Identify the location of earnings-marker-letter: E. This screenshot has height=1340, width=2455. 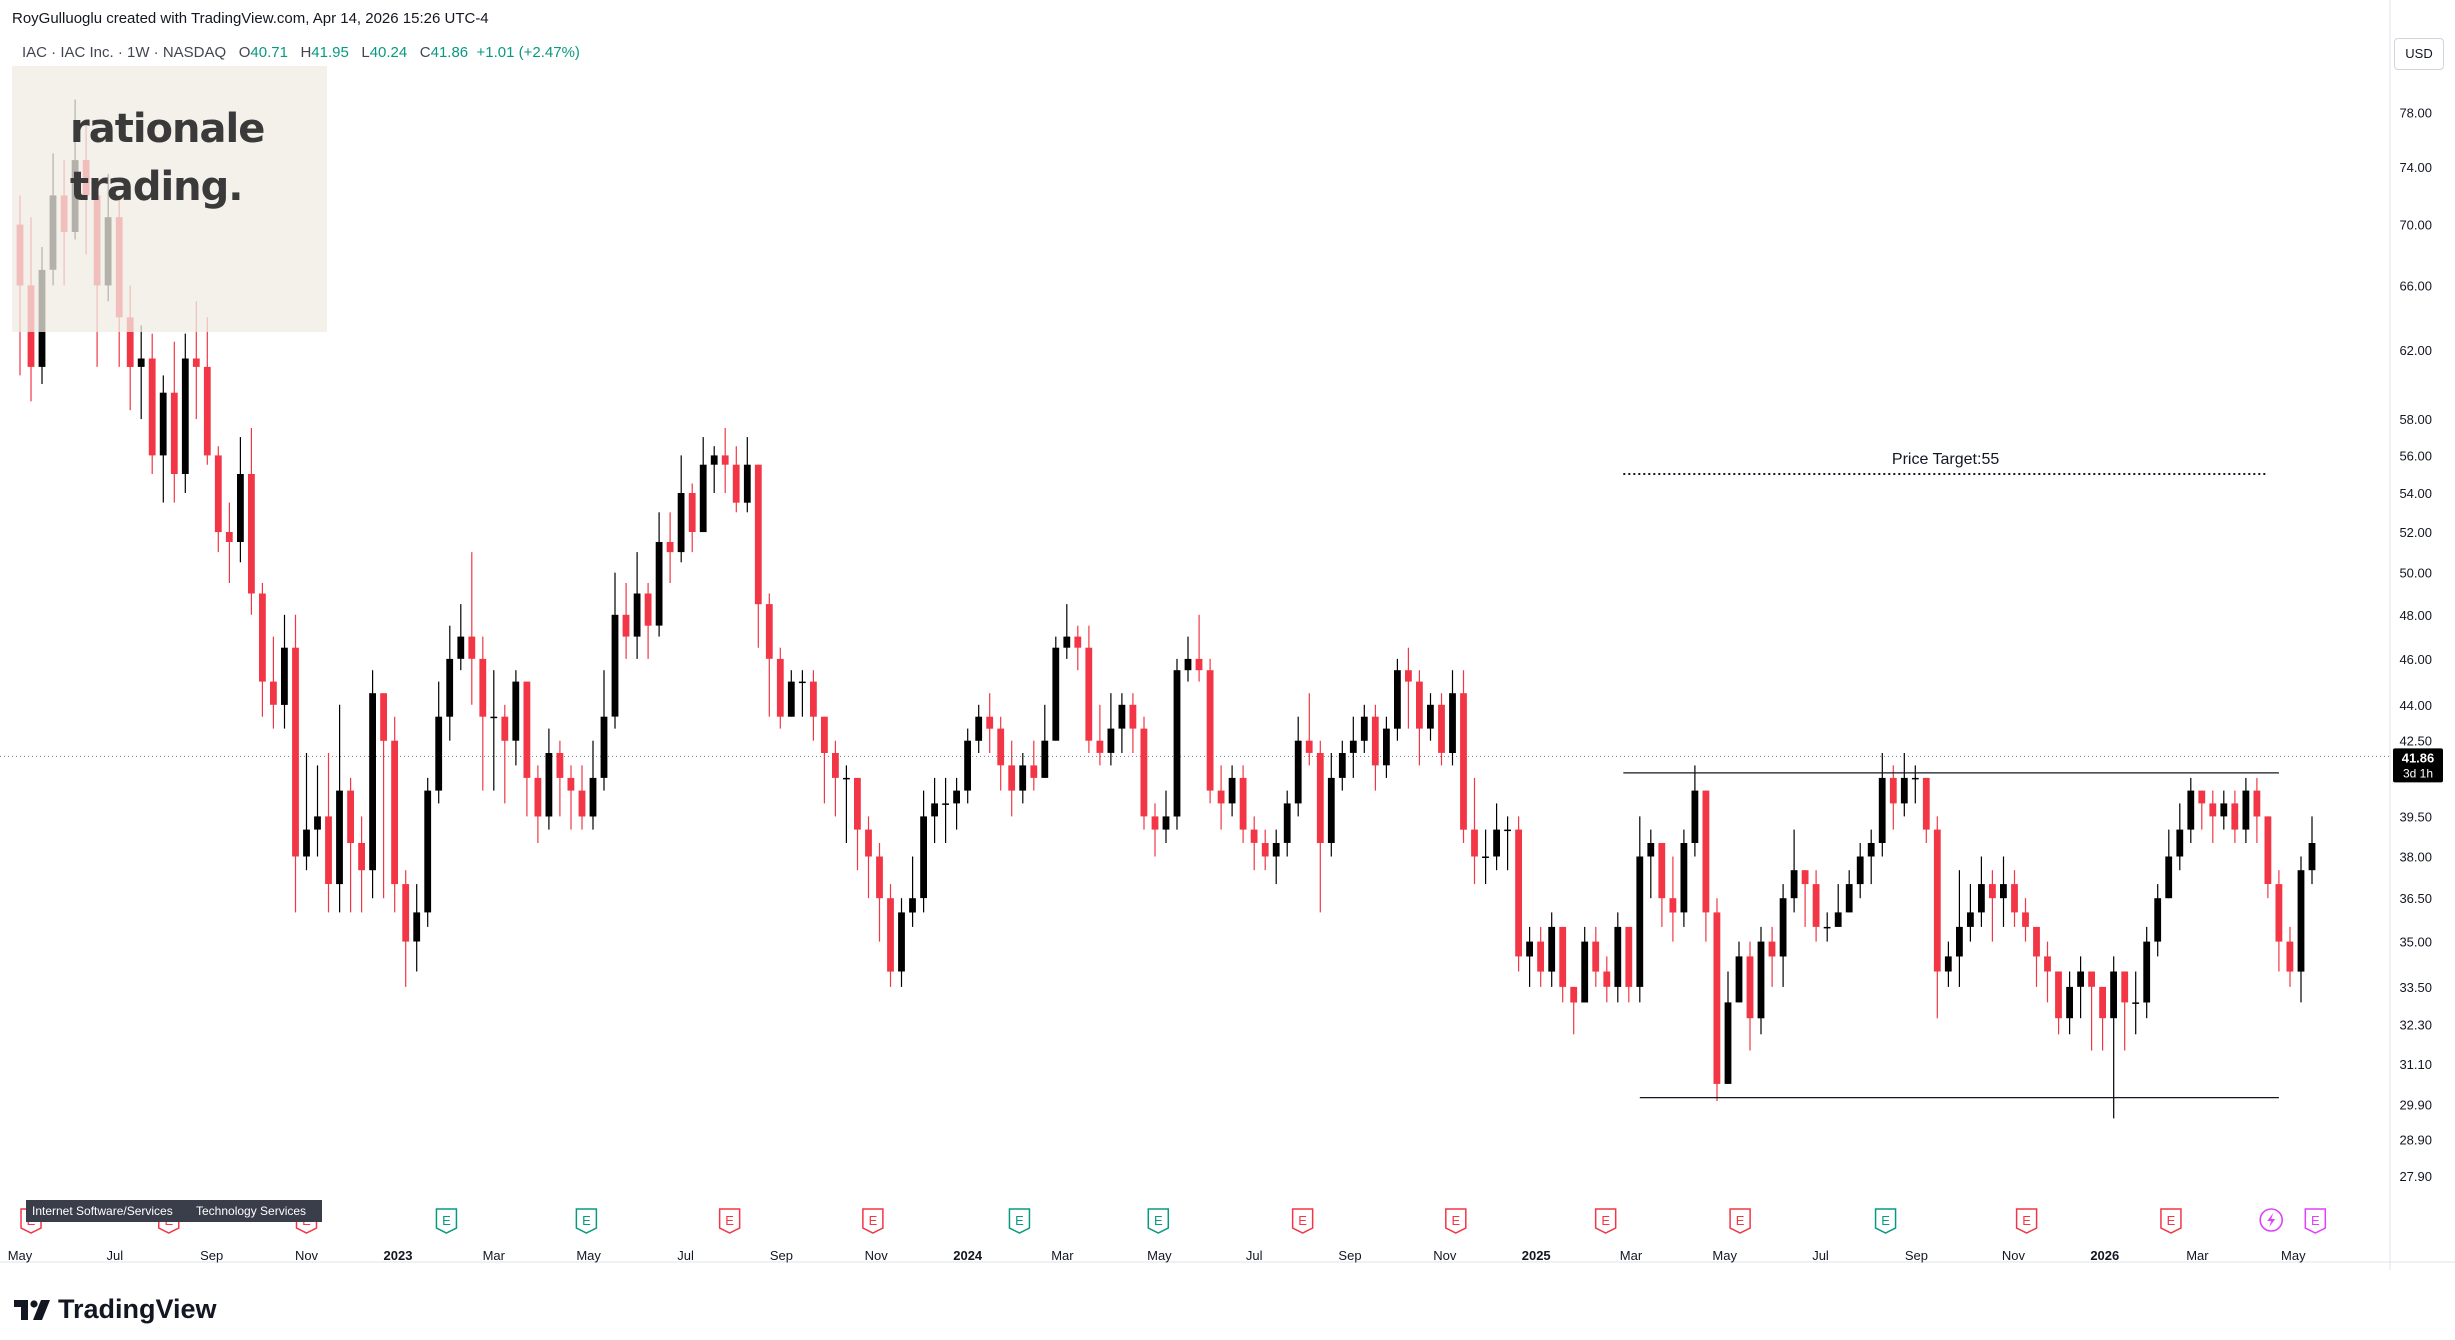
(2315, 1220).